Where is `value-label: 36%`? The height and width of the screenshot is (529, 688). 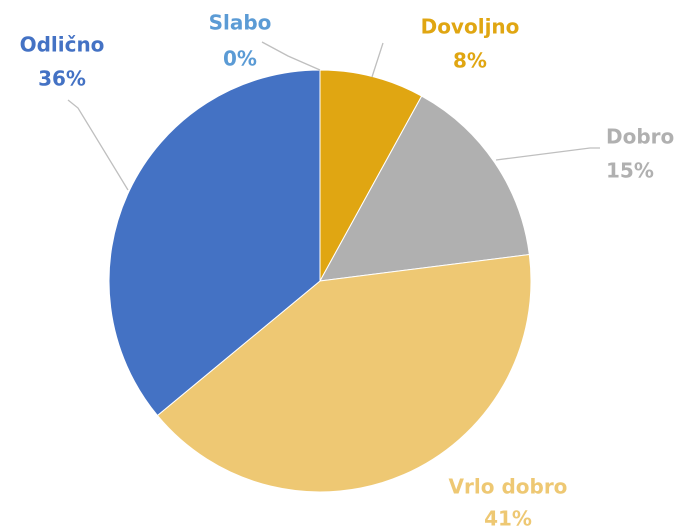 value-label: 36% is located at coordinates (62, 79).